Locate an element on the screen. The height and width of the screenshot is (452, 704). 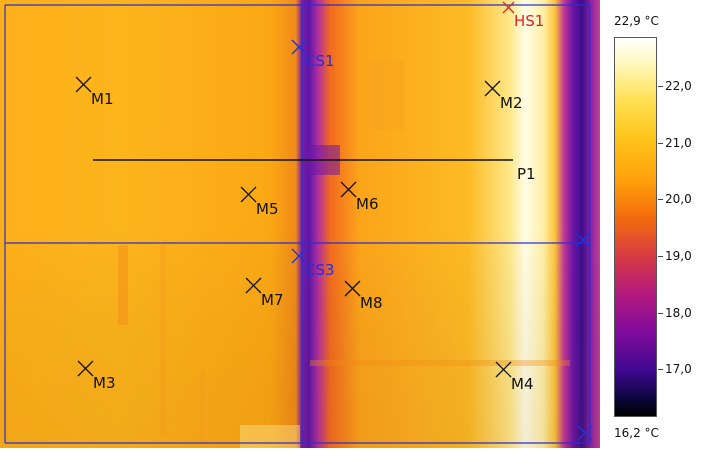
marker-cross-m1 is located at coordinates (83, 84).